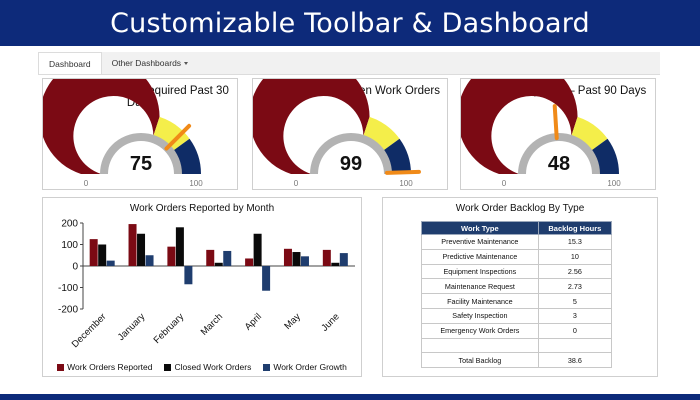 The height and width of the screenshot is (400, 700). I want to click on table-header-row: Work Type Backlog Hours, so click(517, 228).